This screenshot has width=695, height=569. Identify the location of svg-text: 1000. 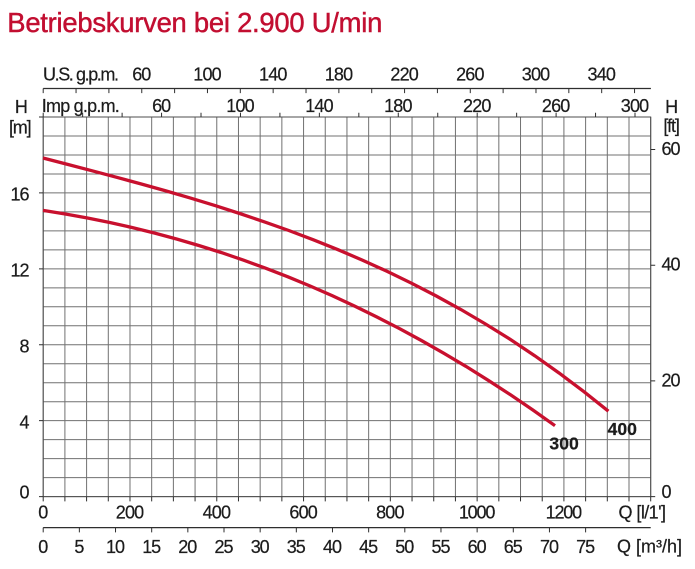
(477, 513).